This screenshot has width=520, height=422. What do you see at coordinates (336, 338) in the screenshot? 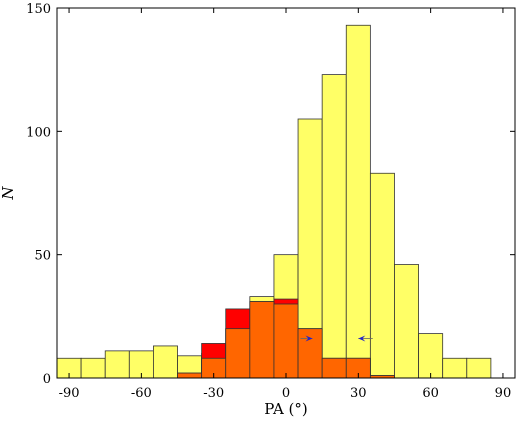
I see `arrow-annotations` at bounding box center [336, 338].